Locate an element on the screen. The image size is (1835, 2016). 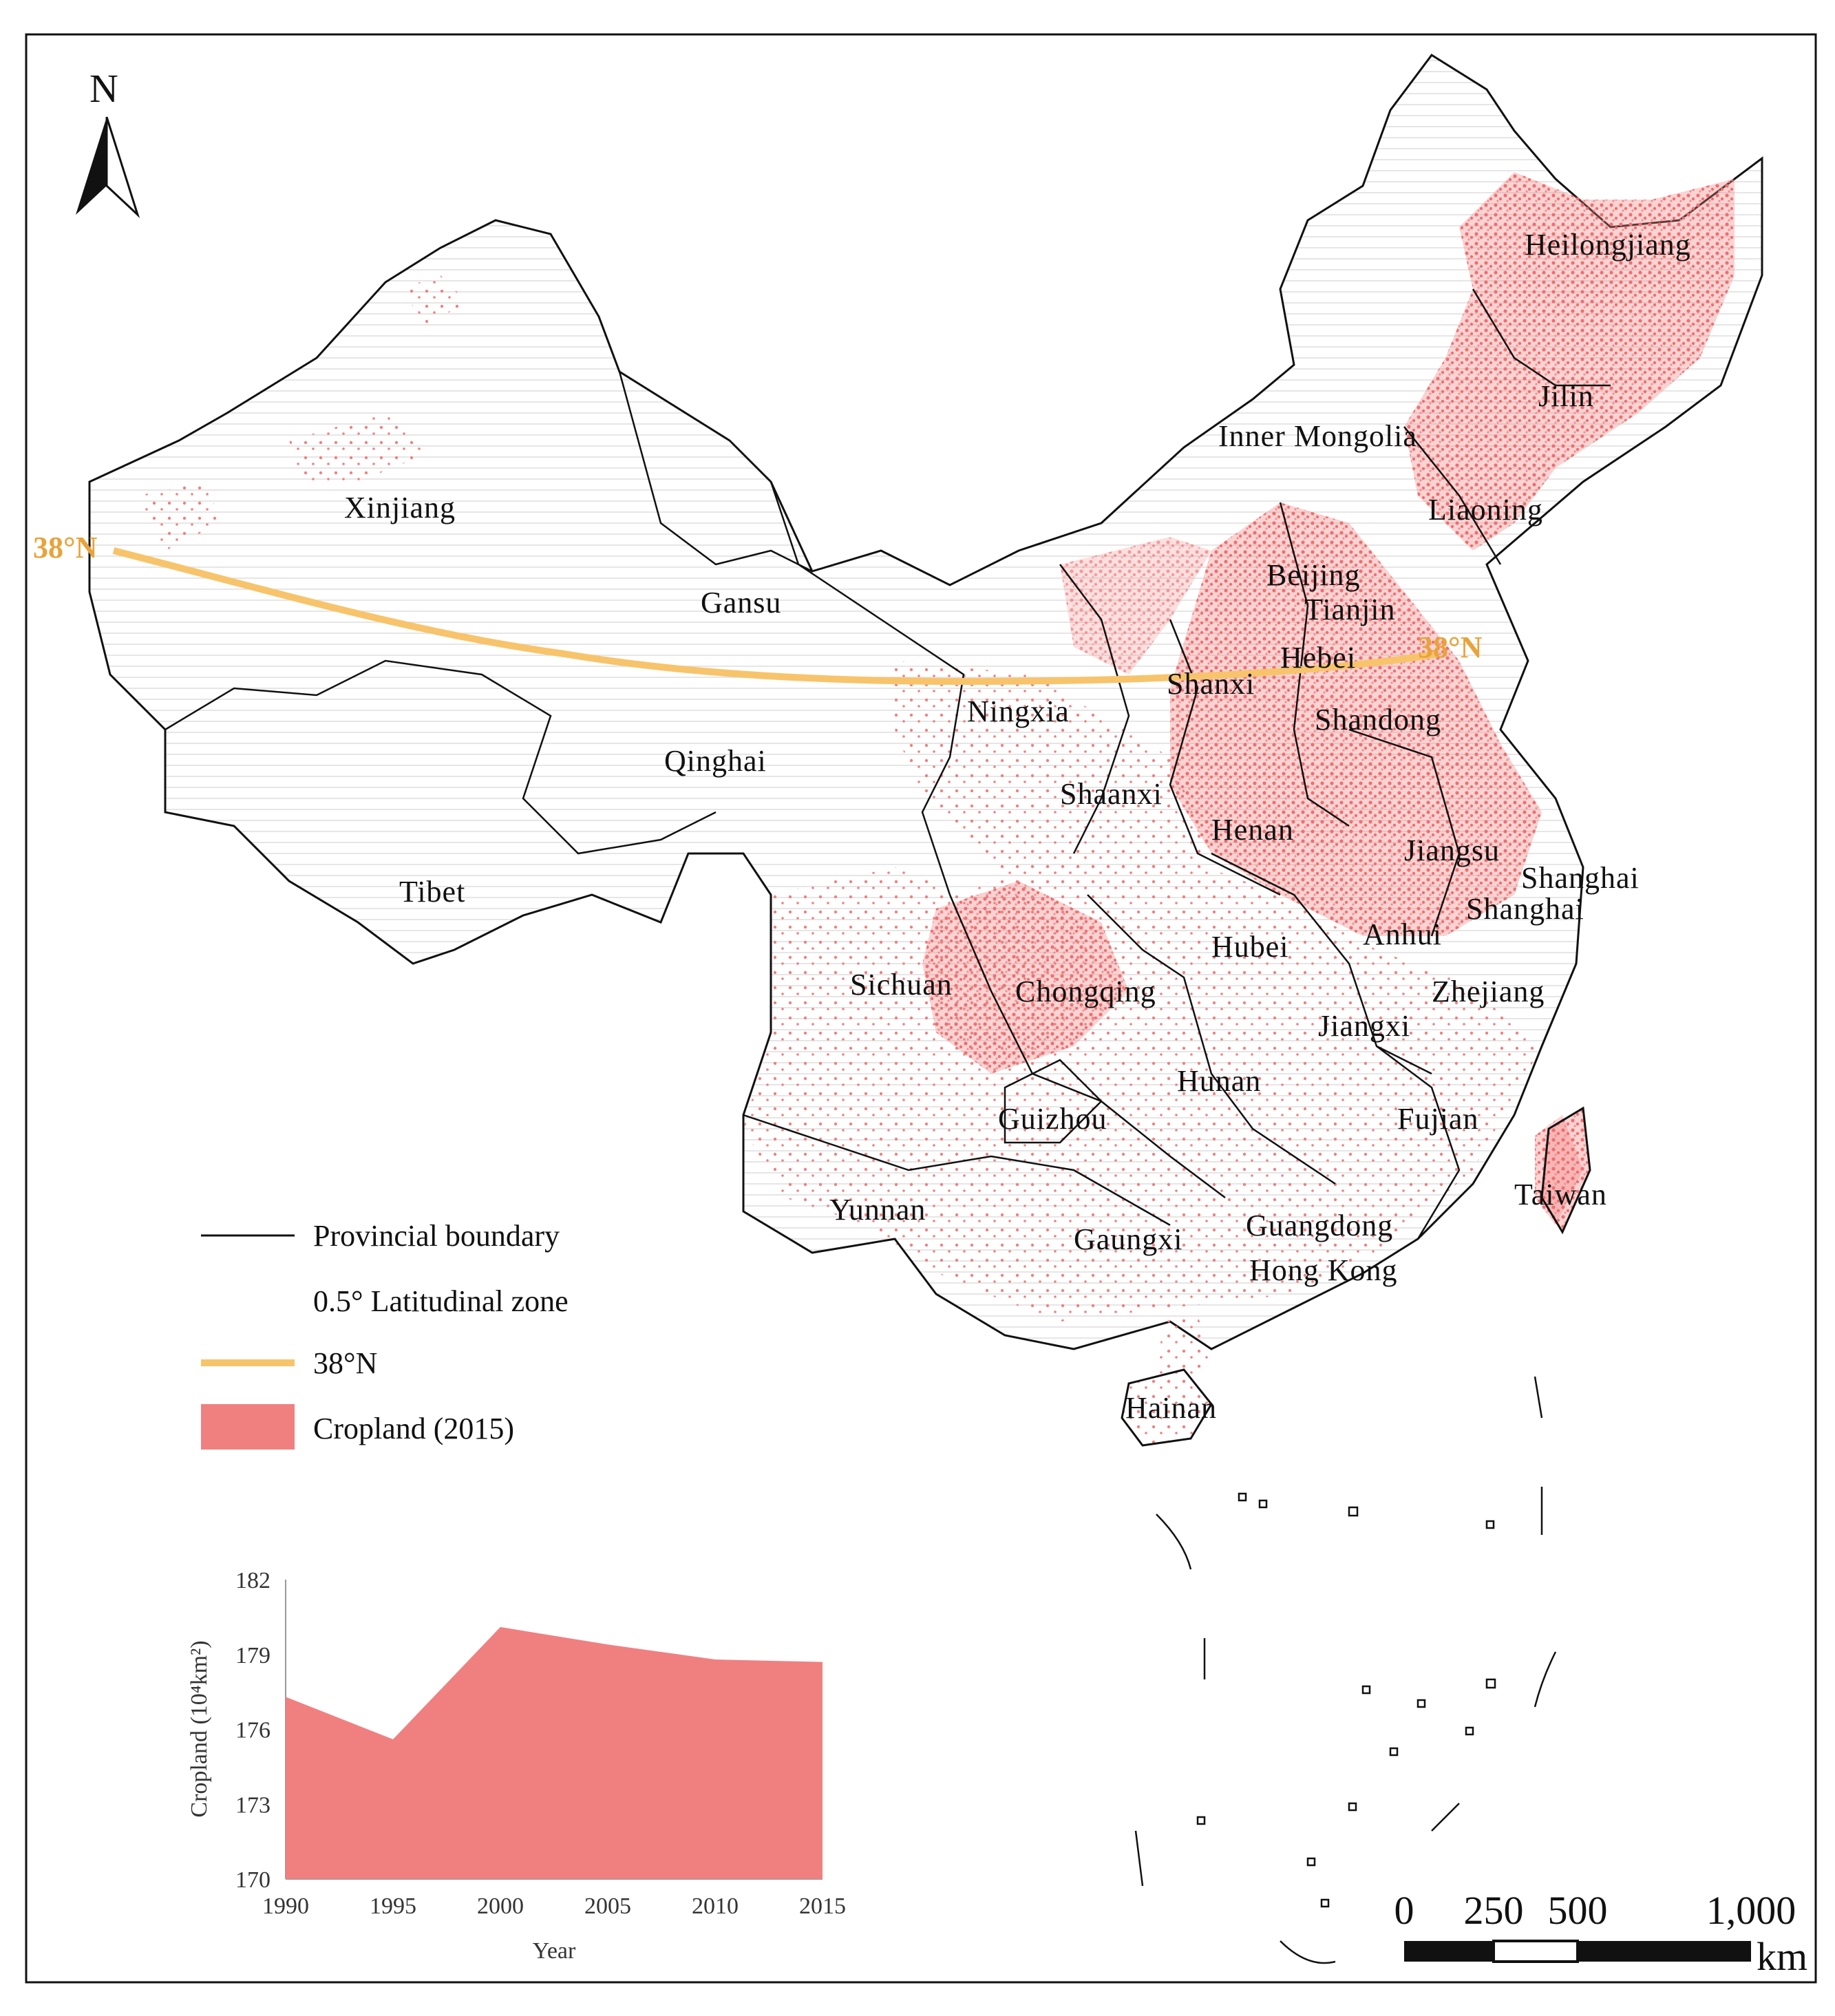
province-label: Inner Mongolia is located at coordinates (1317, 436).